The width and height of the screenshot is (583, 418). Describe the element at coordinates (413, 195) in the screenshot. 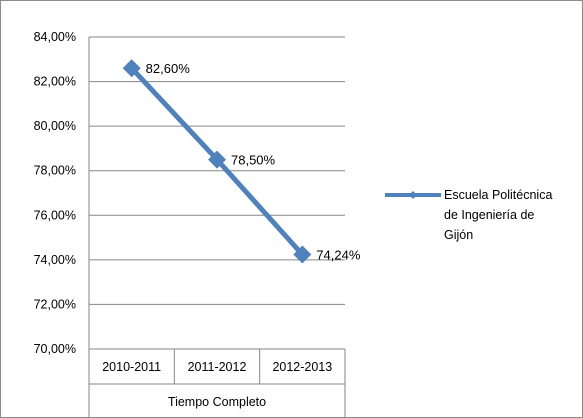

I see `legend-diamond-marker` at that location.